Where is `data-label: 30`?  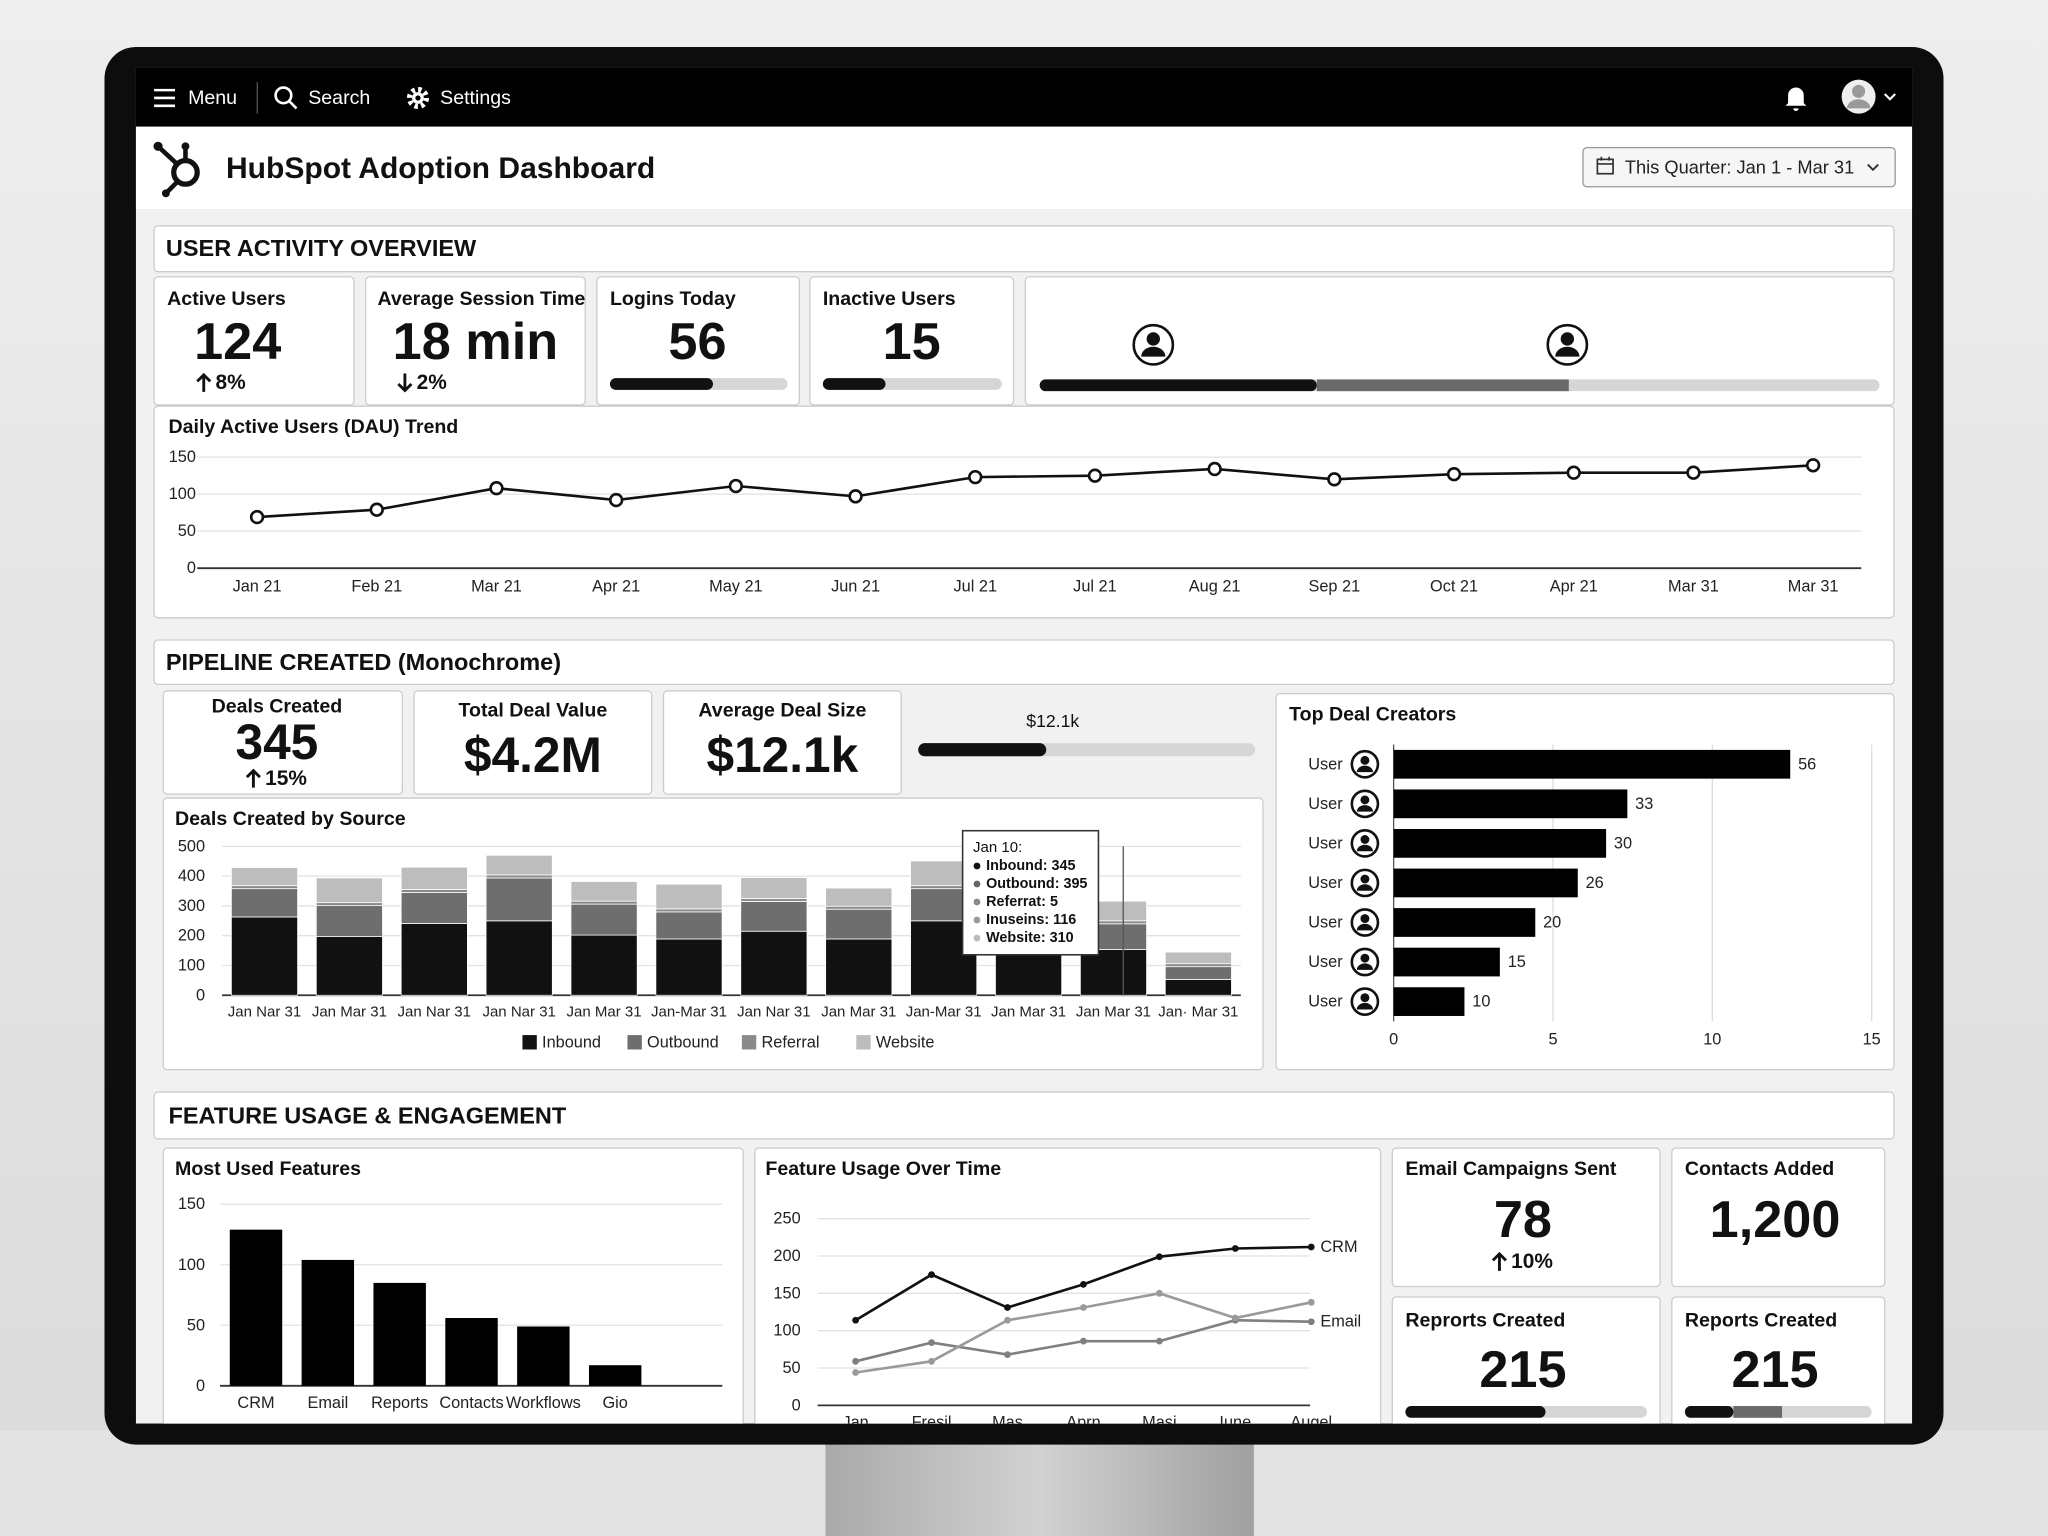
data-label: 30 is located at coordinates (1623, 843).